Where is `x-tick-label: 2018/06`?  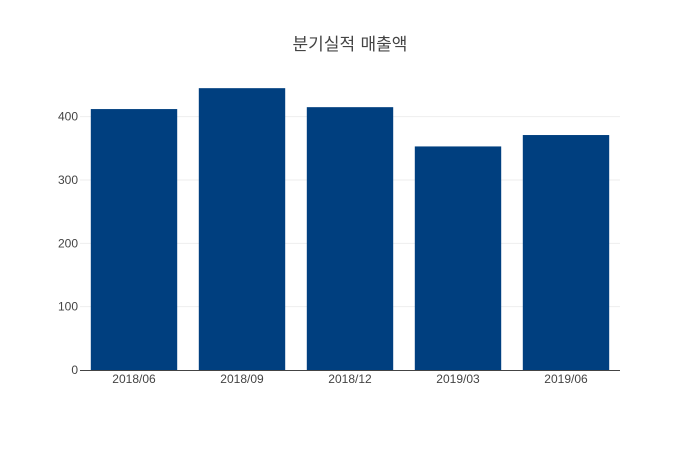
x-tick-label: 2018/06 is located at coordinates (134, 379).